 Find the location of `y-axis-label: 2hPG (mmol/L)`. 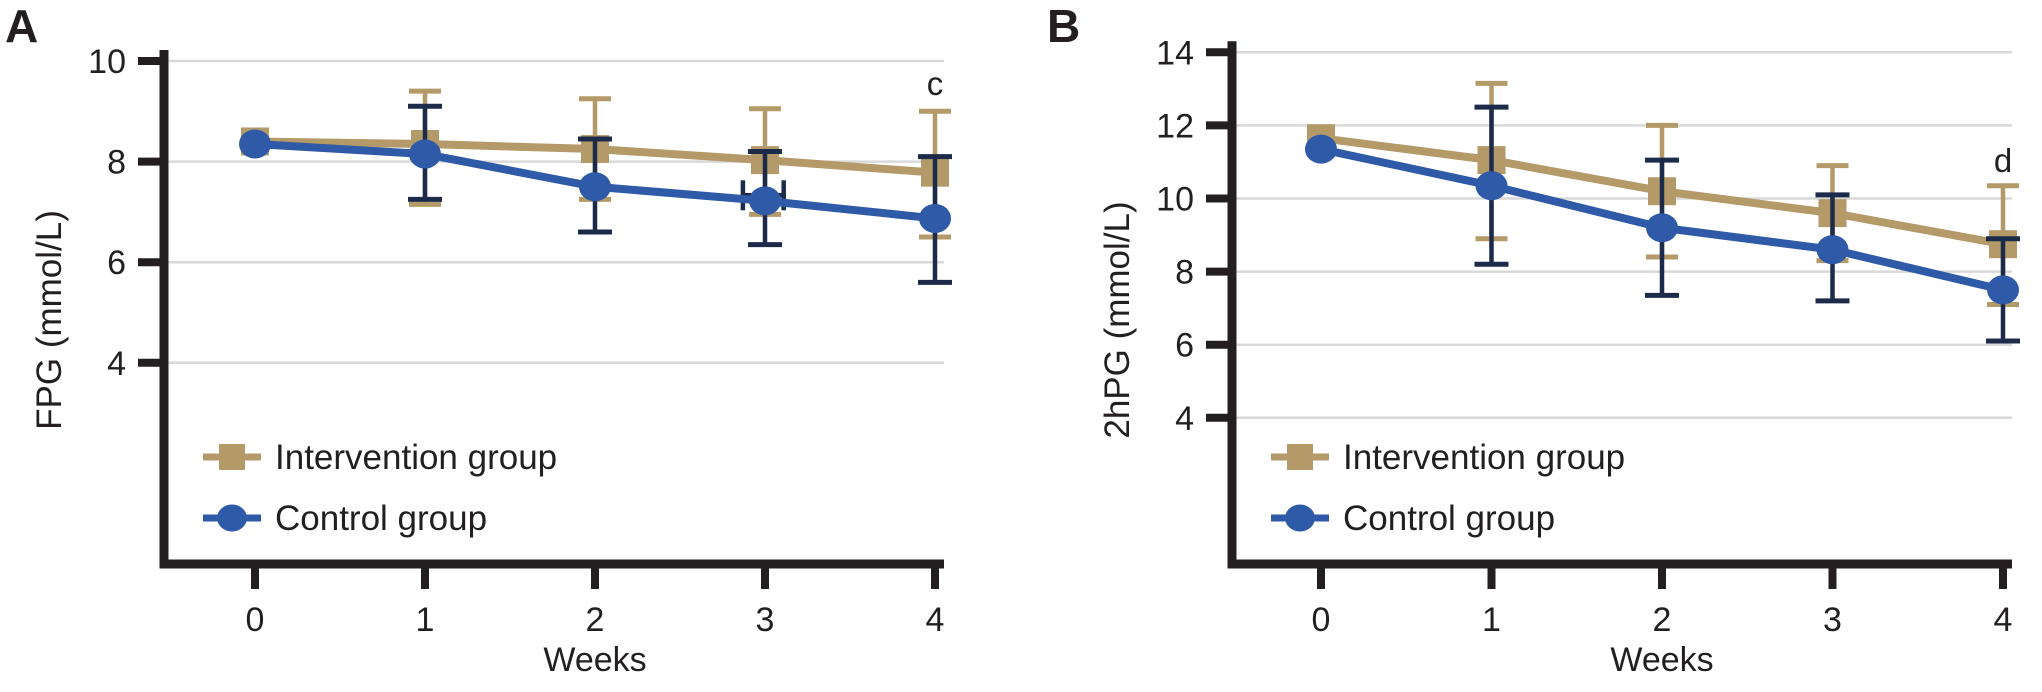

y-axis-label: 2hPG (mmol/L) is located at coordinates (1117, 319).